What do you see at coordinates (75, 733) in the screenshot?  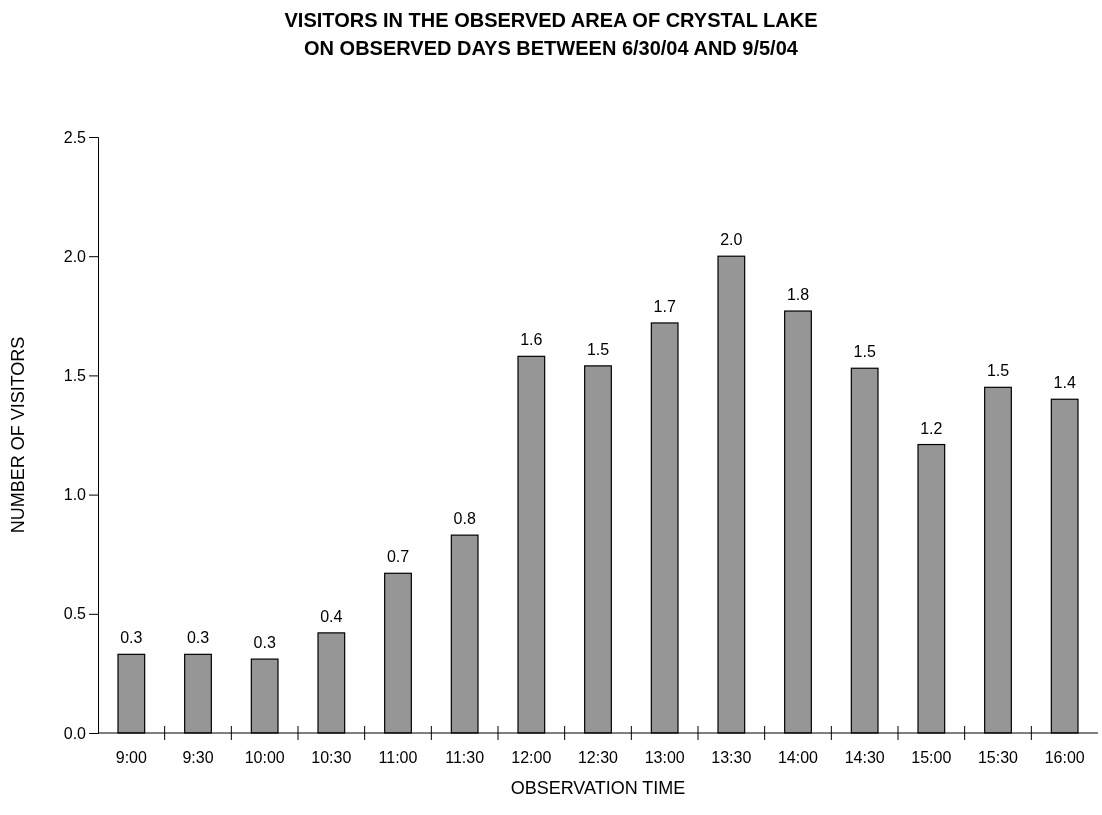 I see `y-tick-label: 0.0` at bounding box center [75, 733].